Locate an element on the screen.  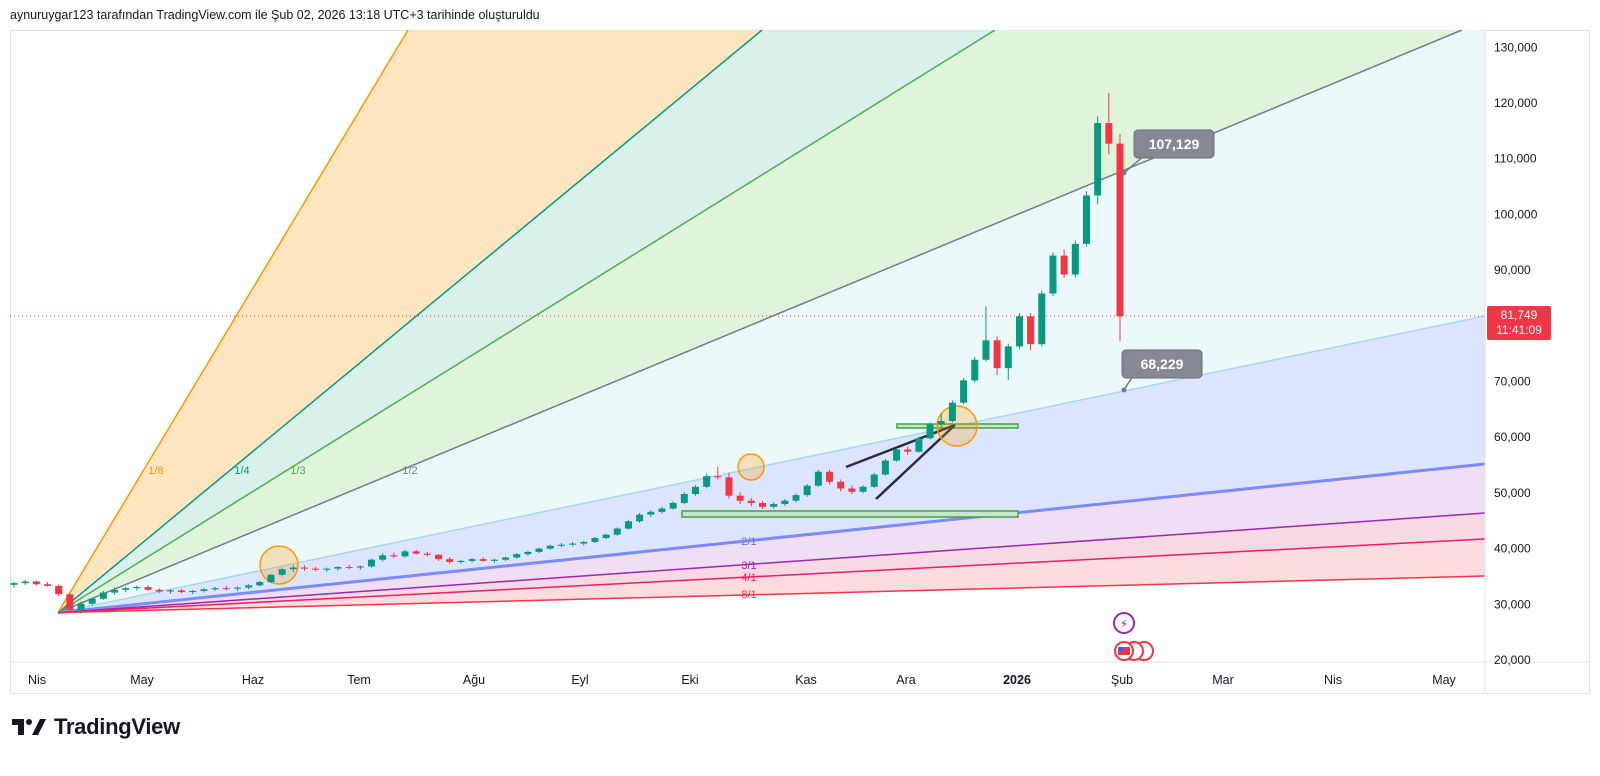
time-tick-label: Eki is located at coordinates (689, 680).